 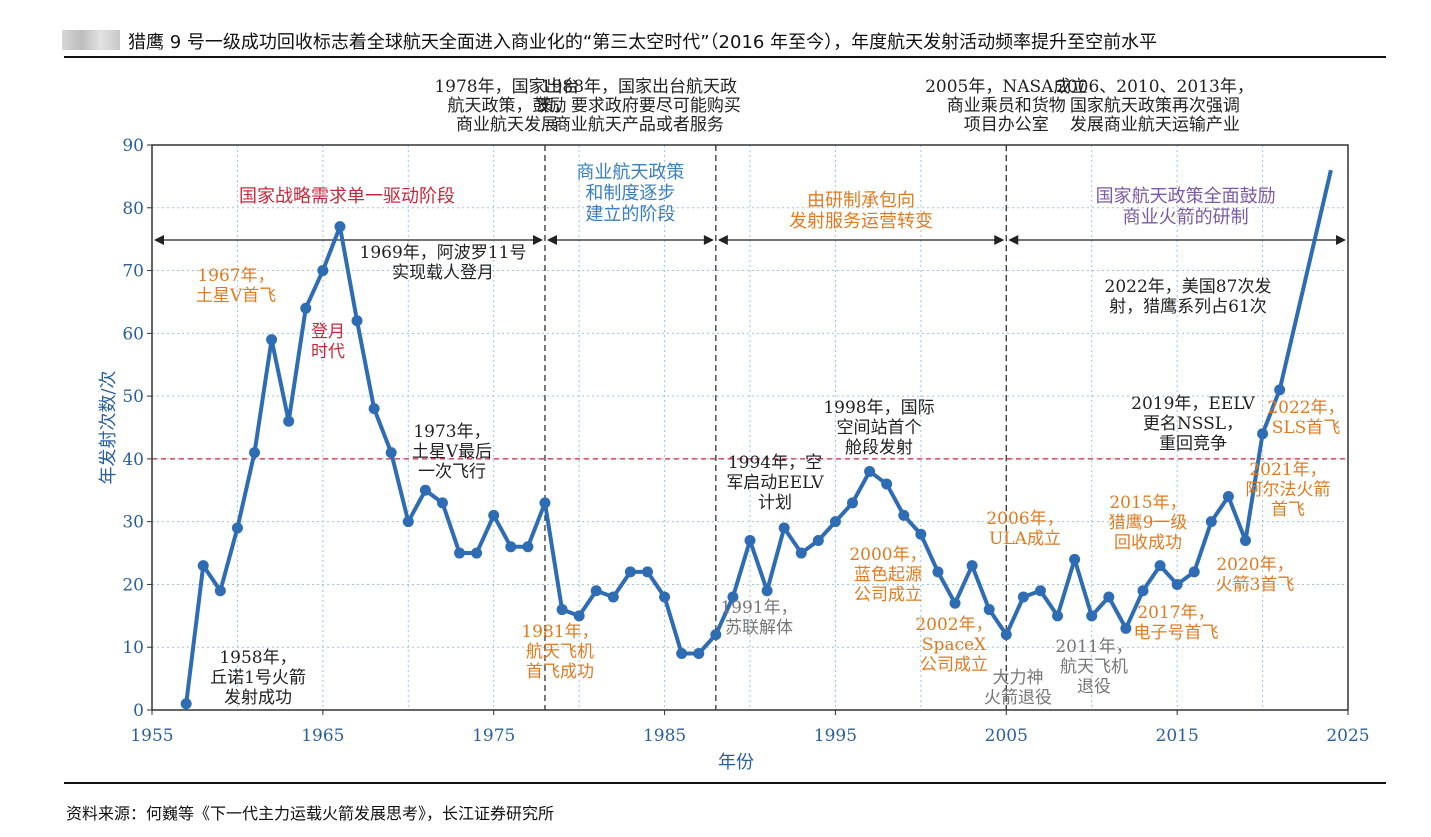 I want to click on y-tick-label: 0, so click(x=138, y=711).